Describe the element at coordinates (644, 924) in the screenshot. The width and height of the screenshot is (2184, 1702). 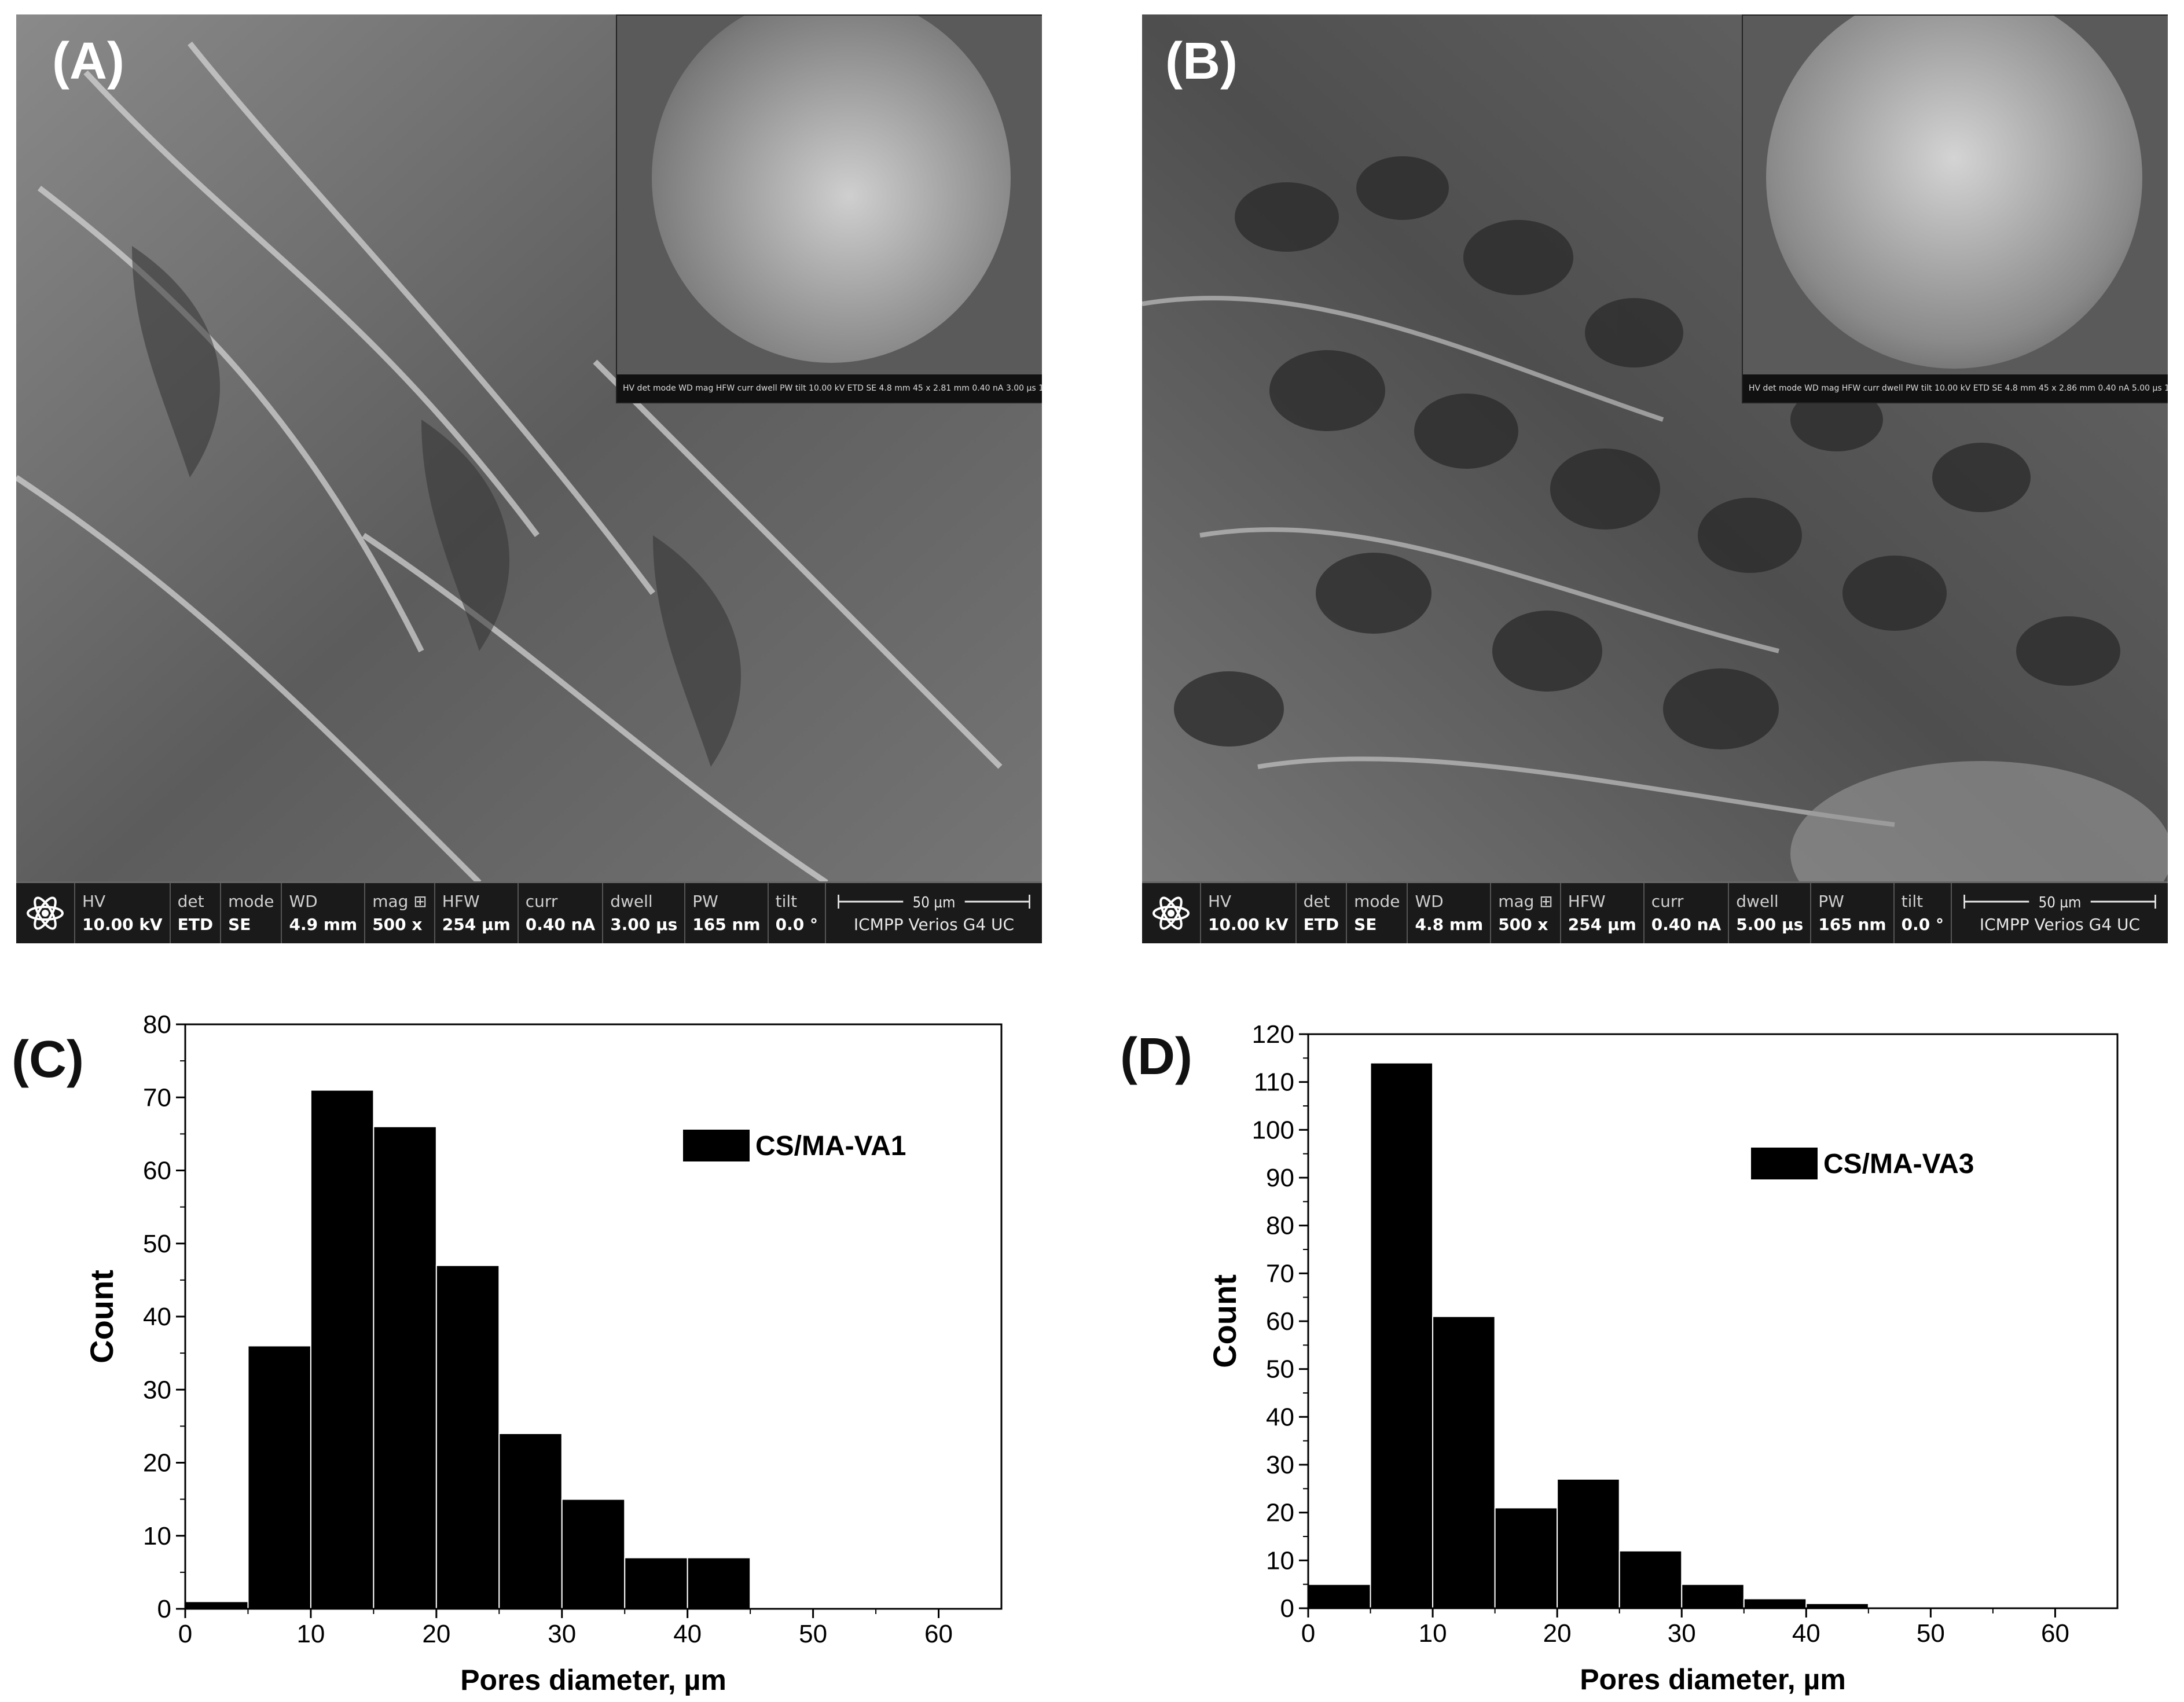
I see `info-column-value: 3.00 µs` at that location.